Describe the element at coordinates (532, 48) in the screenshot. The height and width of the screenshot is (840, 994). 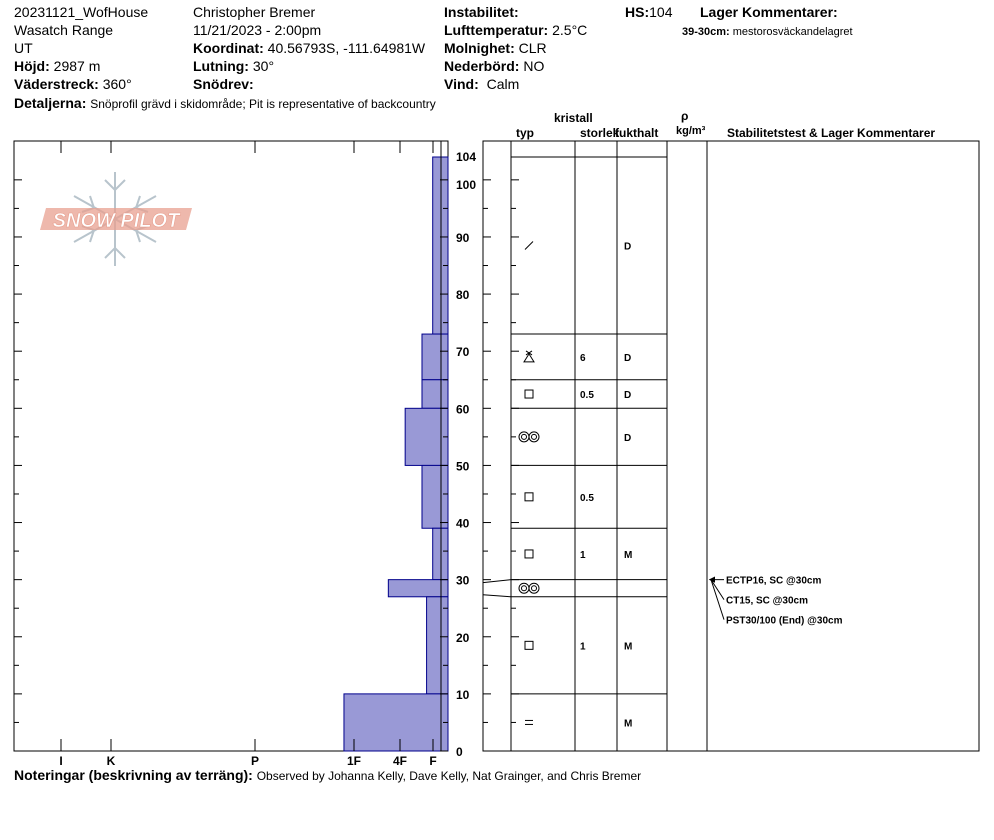
I see `sky-value: CLR` at that location.